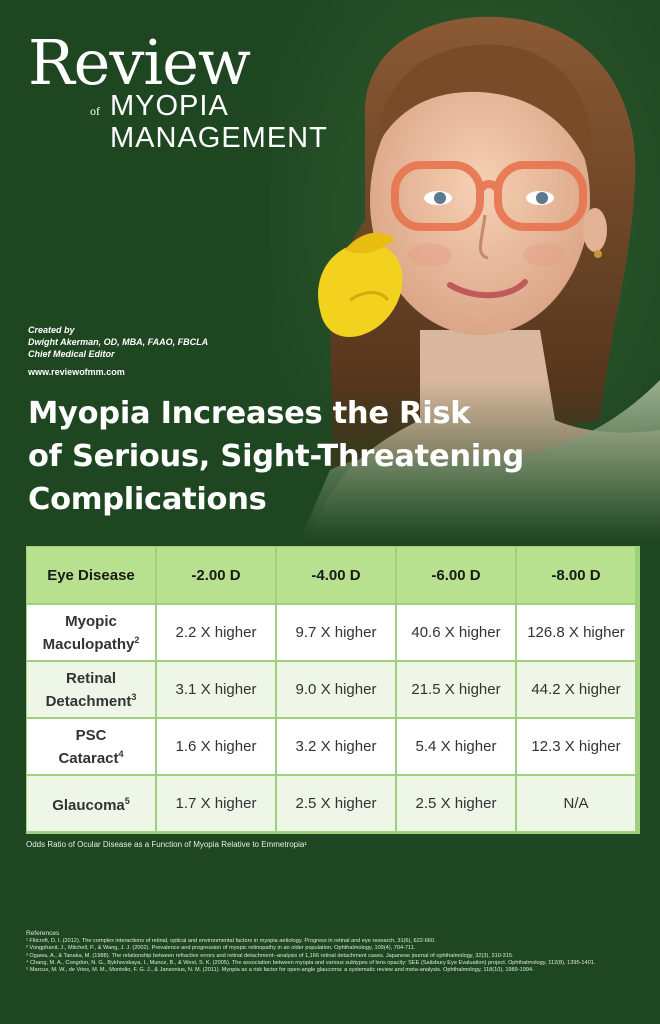 This screenshot has height=1024, width=660. What do you see at coordinates (276, 456) in the screenshot?
I see `headline-line-2: of Serious, Sight-Threatening` at bounding box center [276, 456].